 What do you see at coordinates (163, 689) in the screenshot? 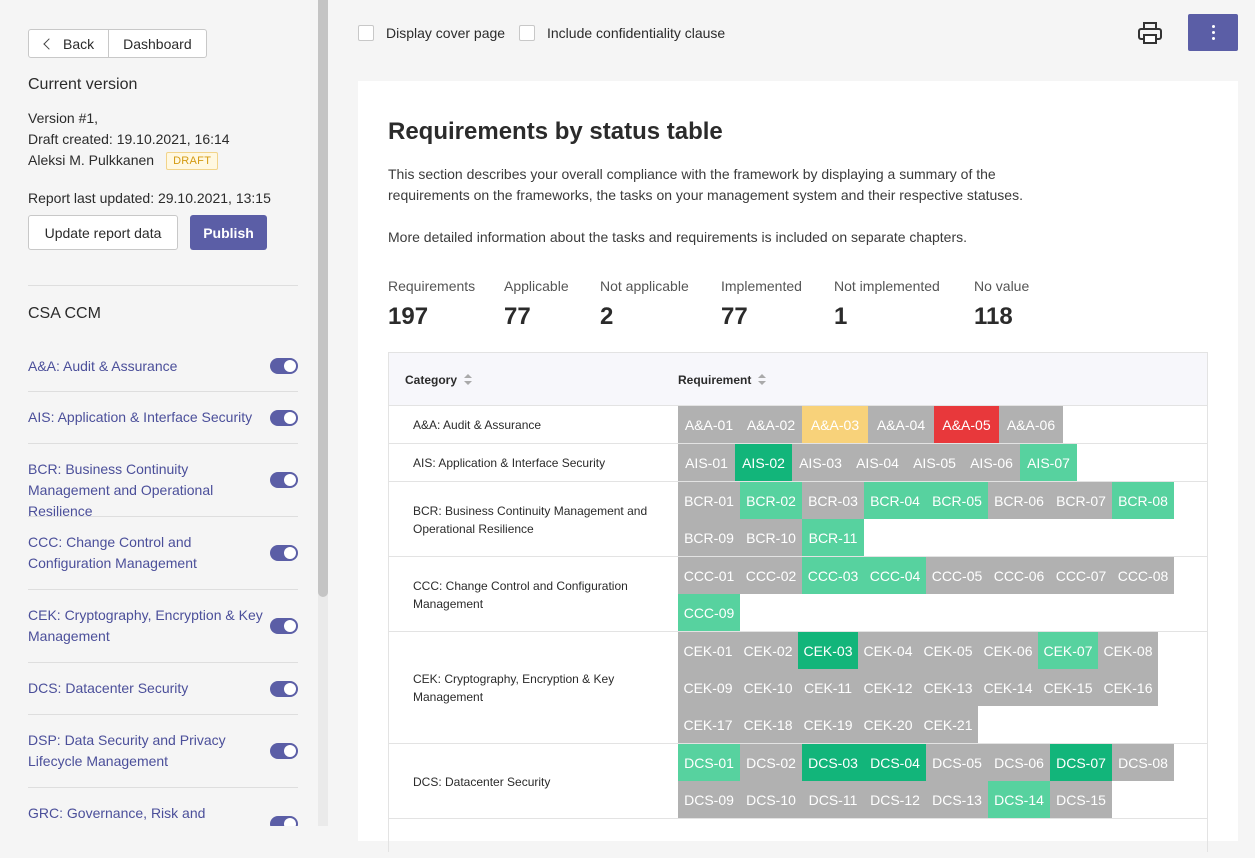
I see `sidebar-item-dcs: DCS: Datacenter Security` at bounding box center [163, 689].